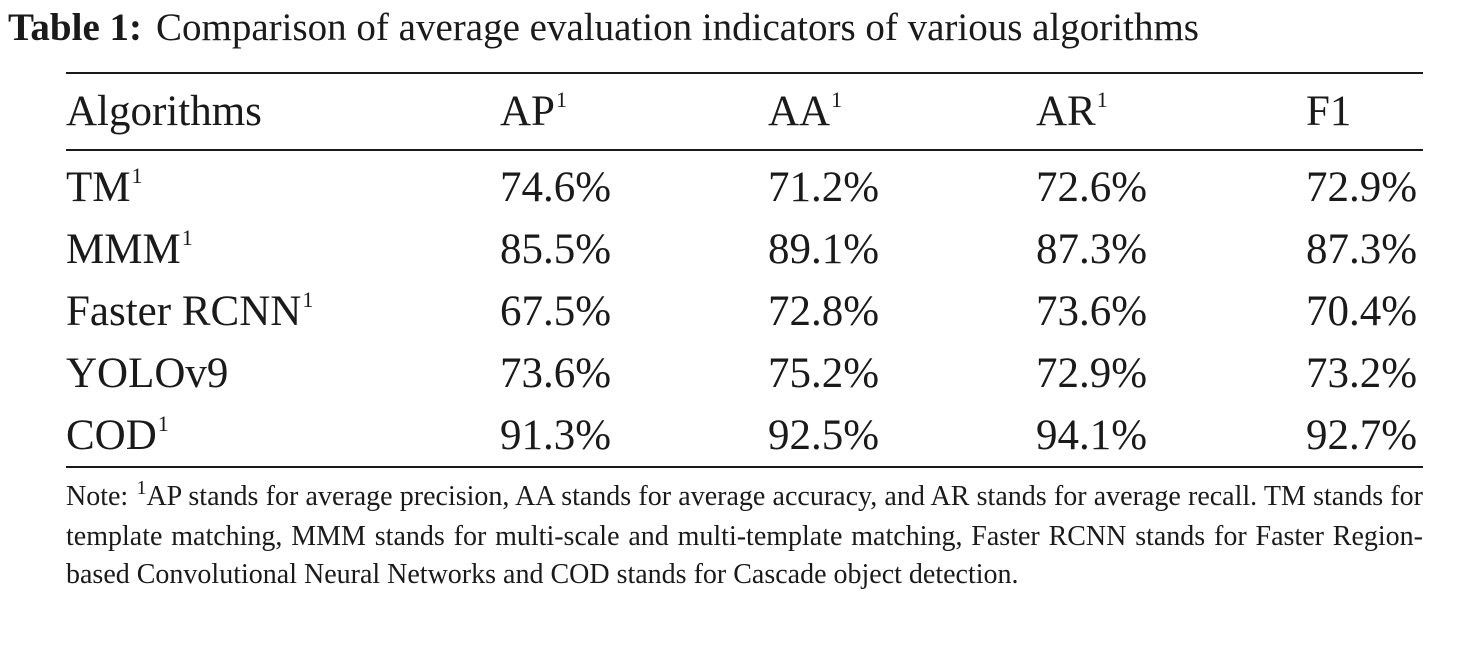 Image resolution: width=1479 pixels, height=650 pixels. I want to click on note-prefix: Note:, so click(101, 496).